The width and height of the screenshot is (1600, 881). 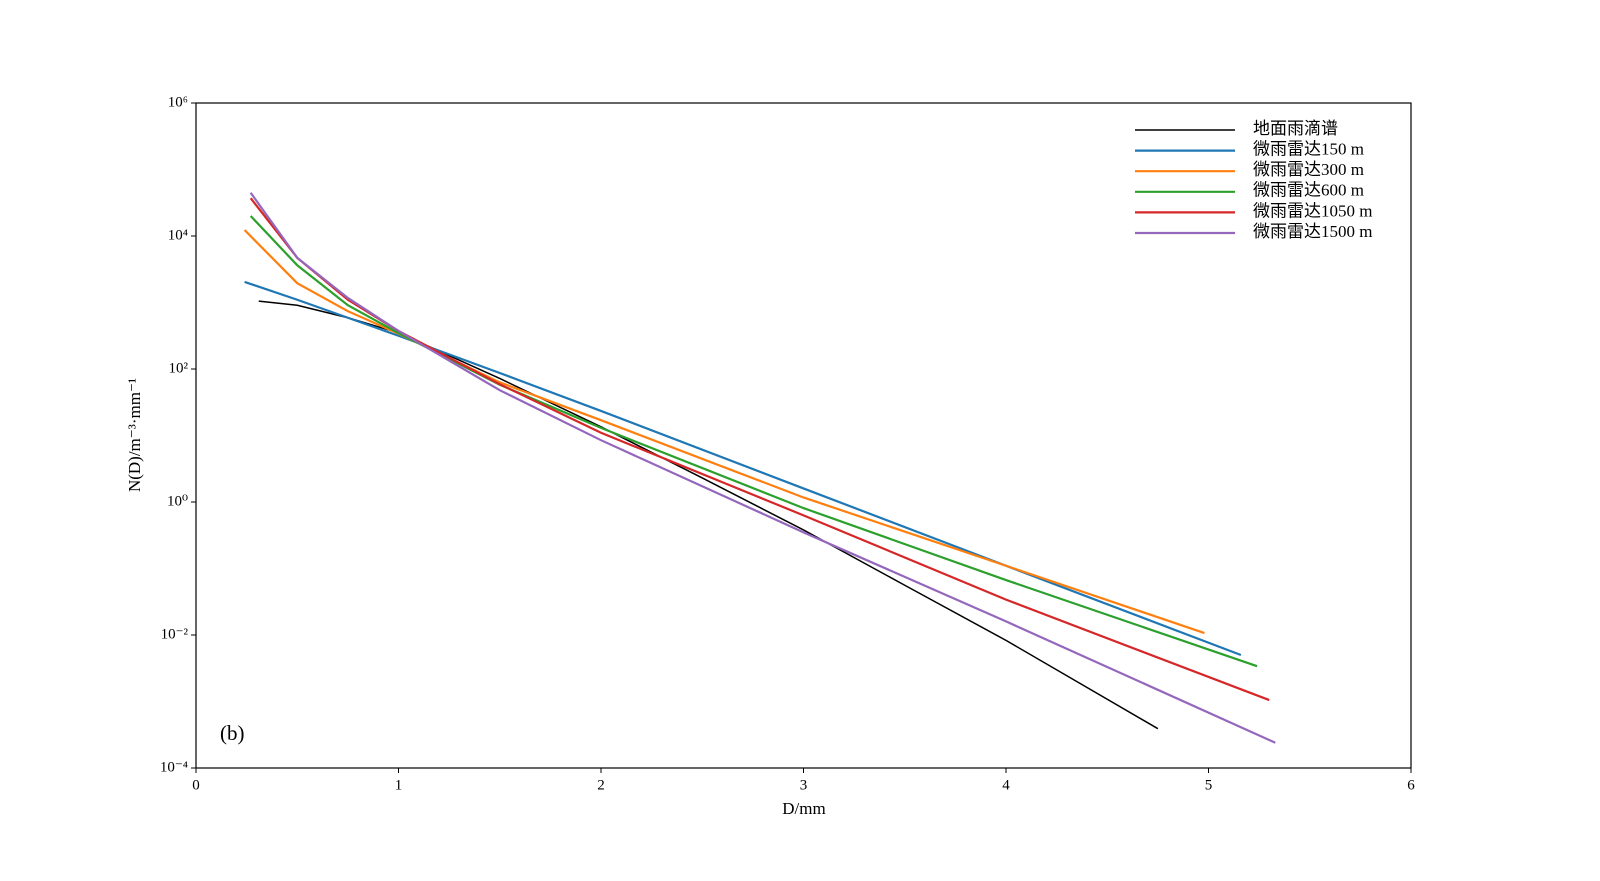 I want to click on y-tick-label: 10⁻⁴, so click(x=174, y=767).